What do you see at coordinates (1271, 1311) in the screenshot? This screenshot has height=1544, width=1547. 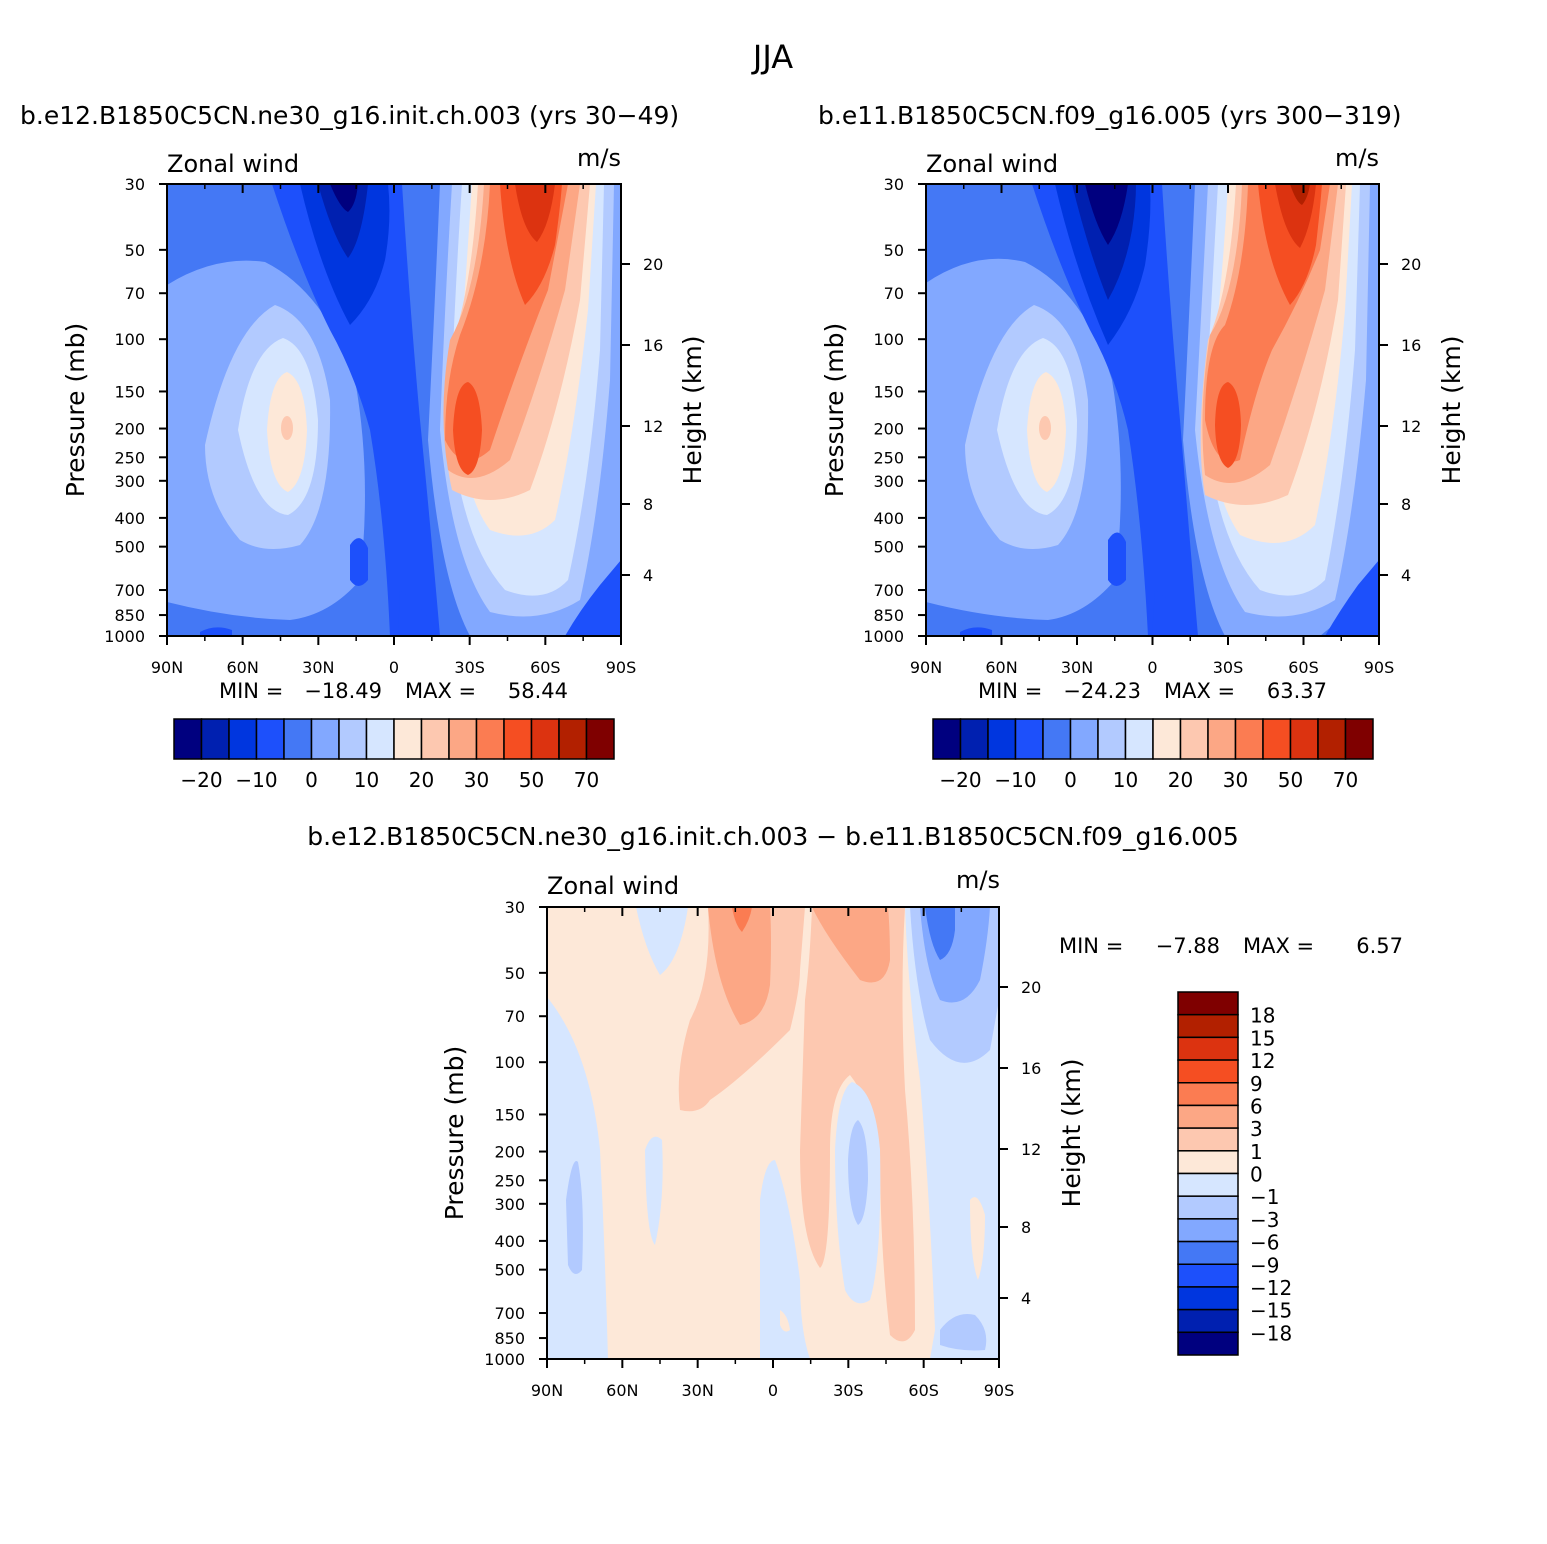 I see `colorbar-label: −15` at bounding box center [1271, 1311].